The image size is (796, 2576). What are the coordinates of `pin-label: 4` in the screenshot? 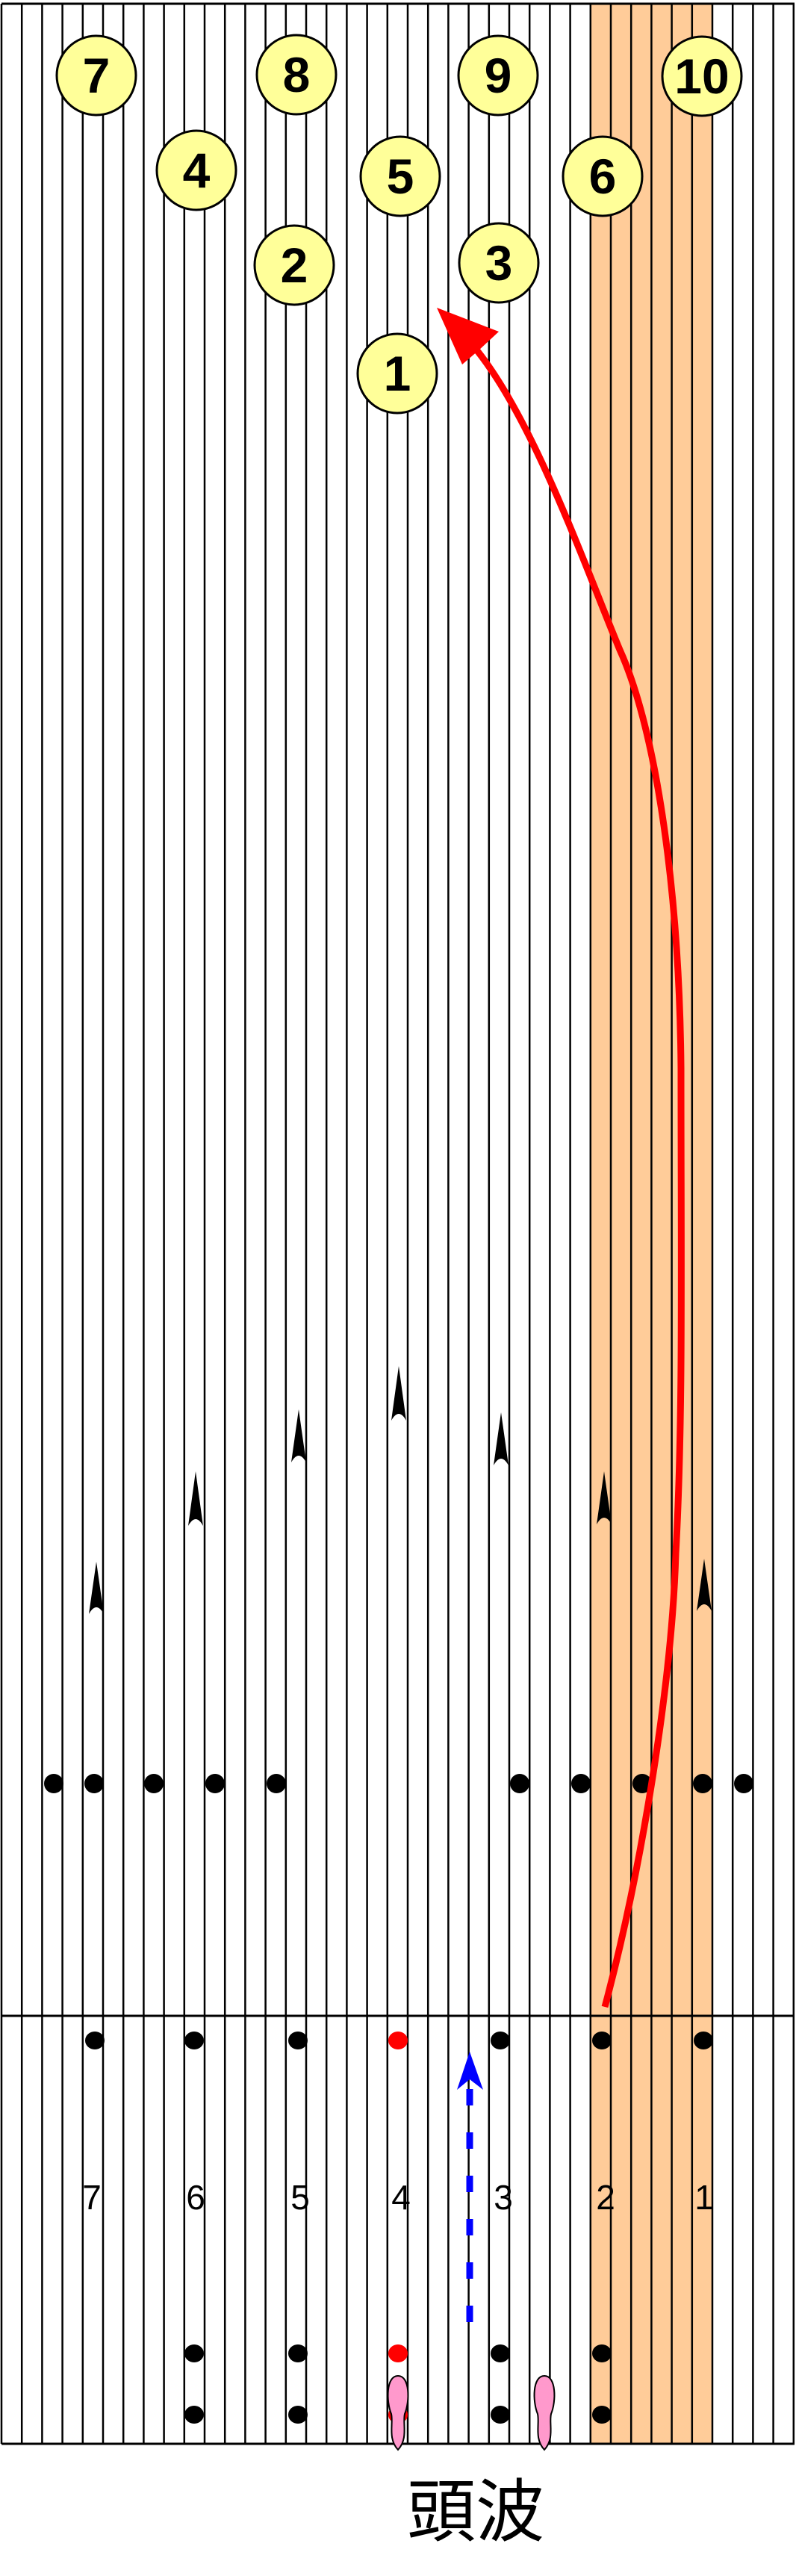 It's located at (197, 170).